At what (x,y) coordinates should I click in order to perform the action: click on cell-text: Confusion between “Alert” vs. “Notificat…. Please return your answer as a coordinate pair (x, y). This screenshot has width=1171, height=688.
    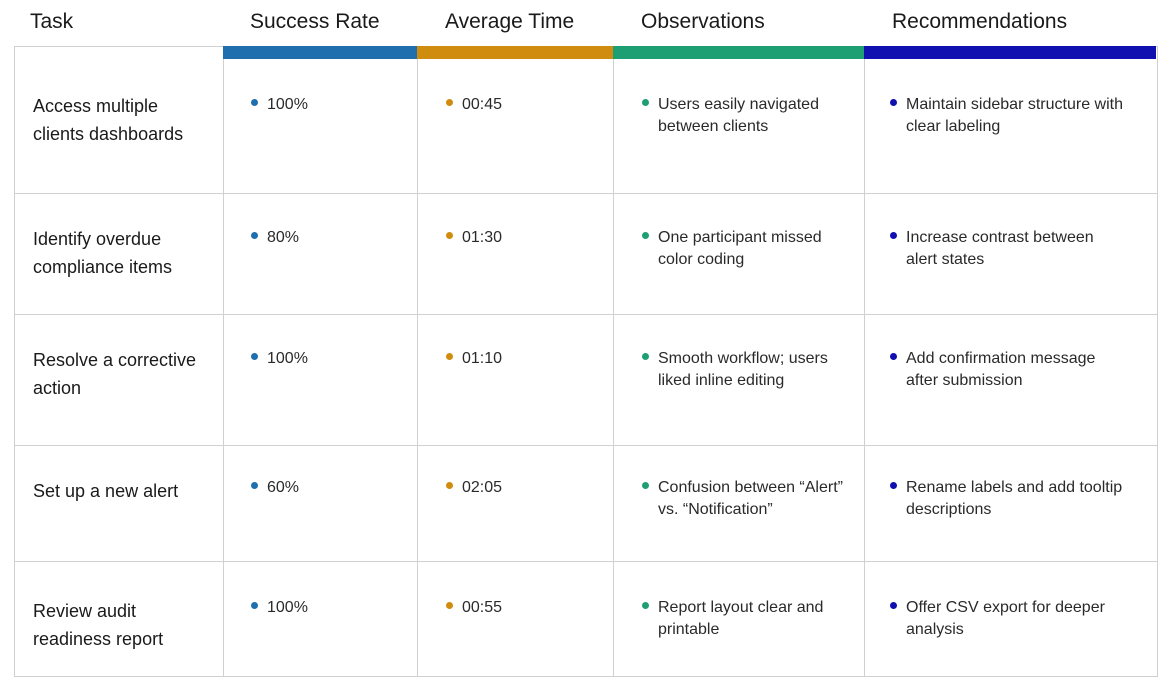
    Looking at the image, I should click on (750, 498).